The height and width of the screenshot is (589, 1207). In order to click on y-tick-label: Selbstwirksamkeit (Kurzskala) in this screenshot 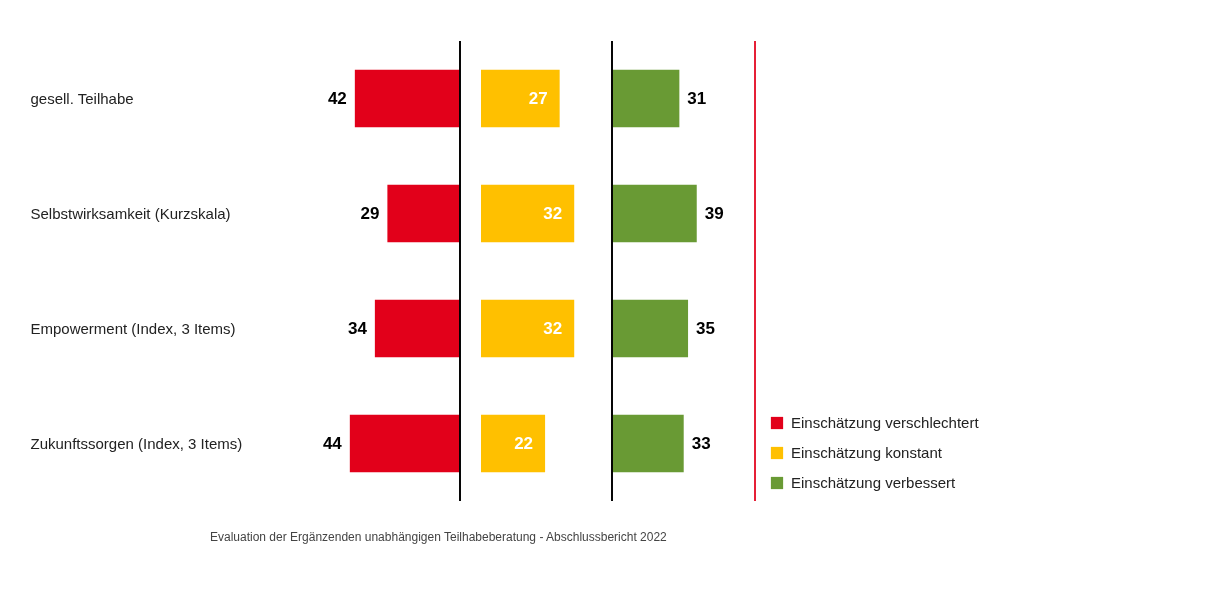, I will do `click(130, 213)`.